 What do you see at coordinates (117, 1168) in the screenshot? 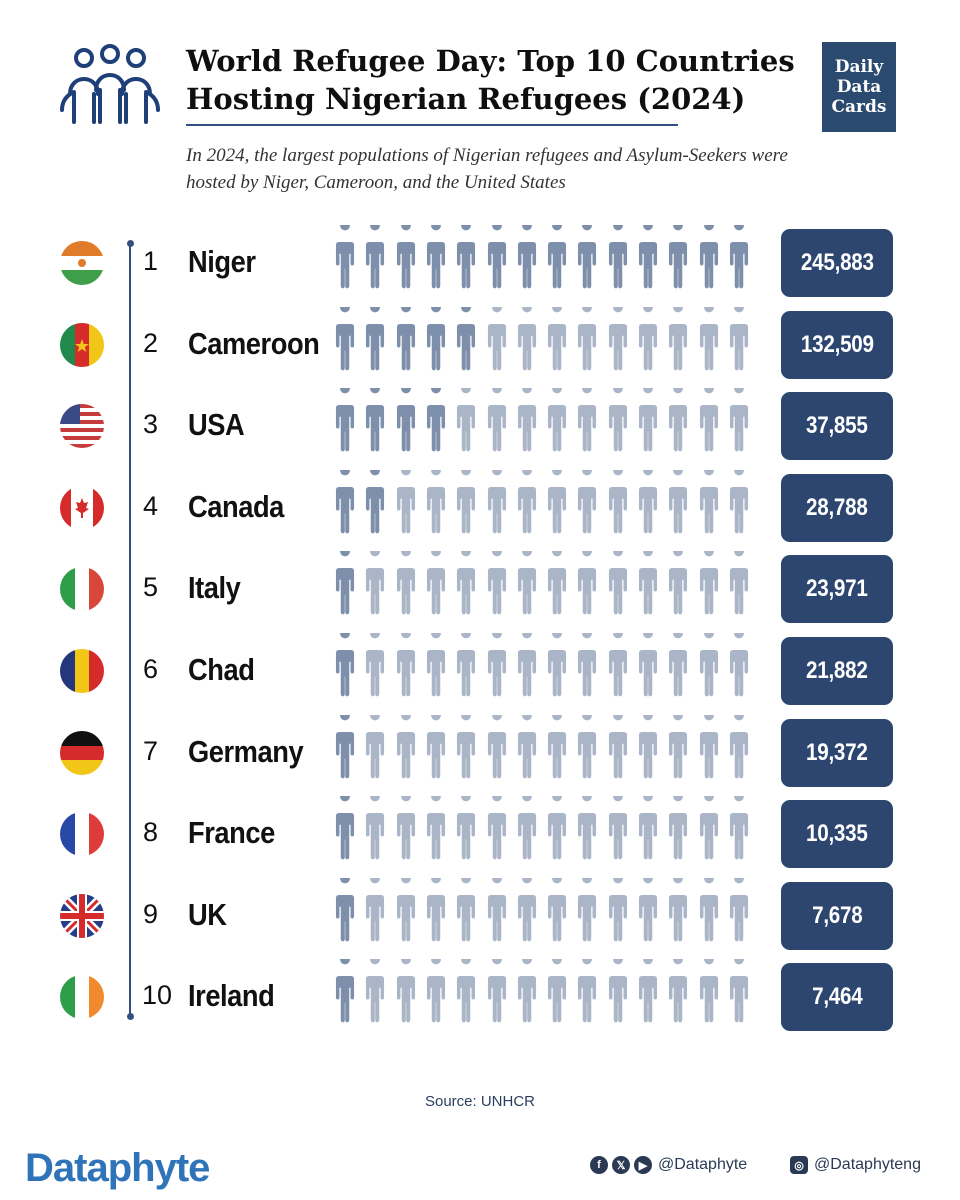
I see `dataphyte-logo: Dataphyte` at bounding box center [117, 1168].